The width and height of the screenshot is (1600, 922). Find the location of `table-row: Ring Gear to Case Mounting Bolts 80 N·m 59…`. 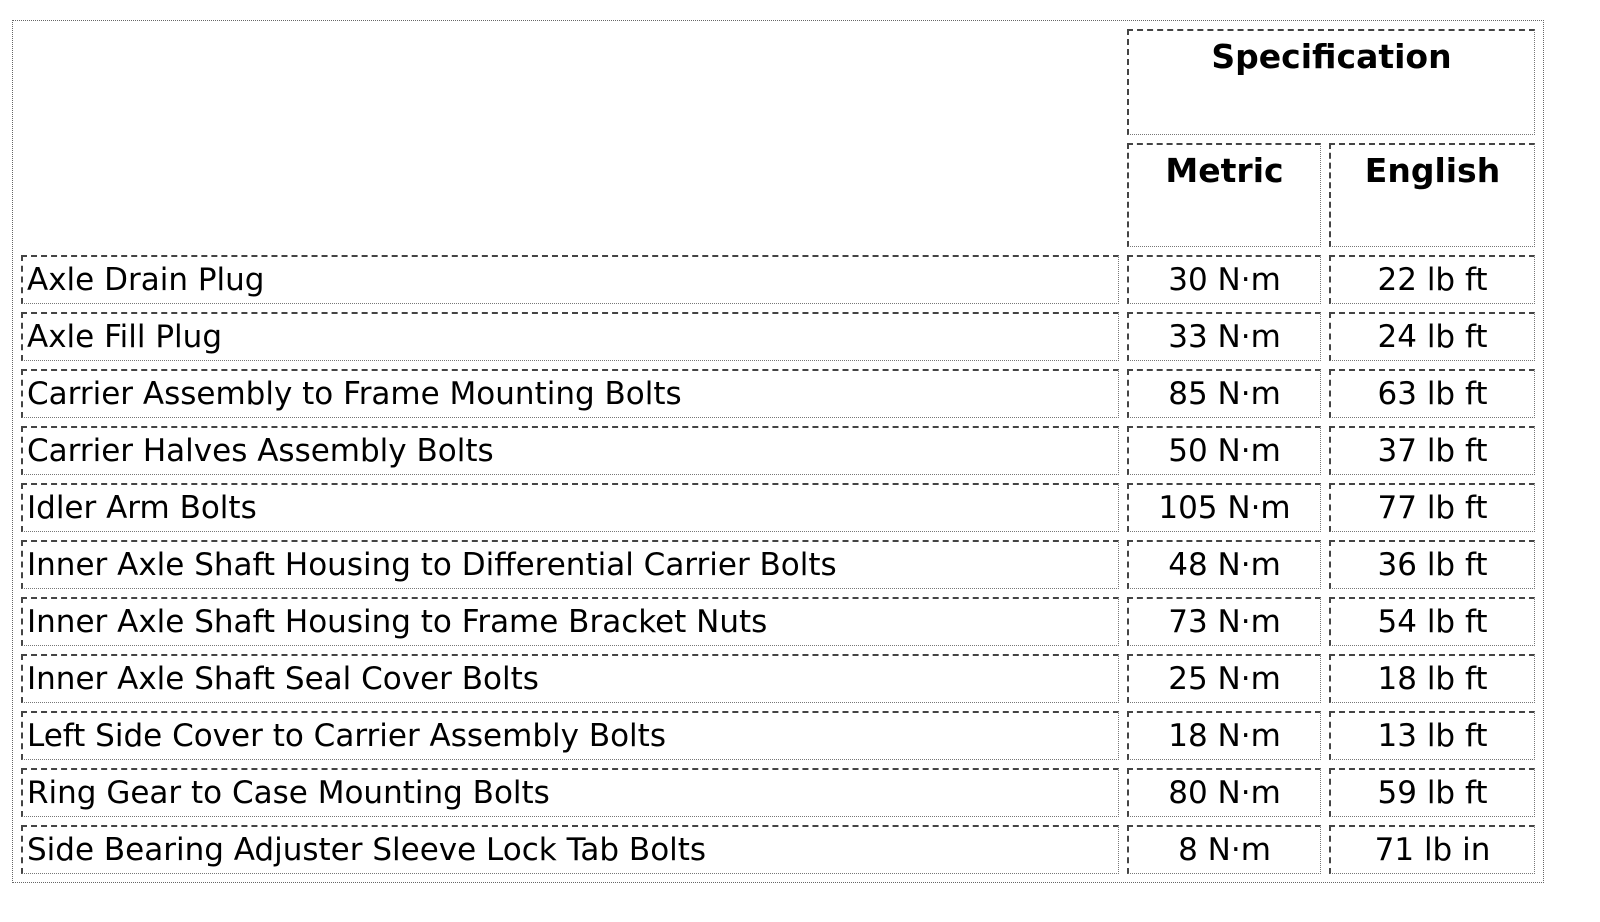

table-row: Ring Gear to Case Mounting Bolts 80 N·m 59… is located at coordinates (778, 792).